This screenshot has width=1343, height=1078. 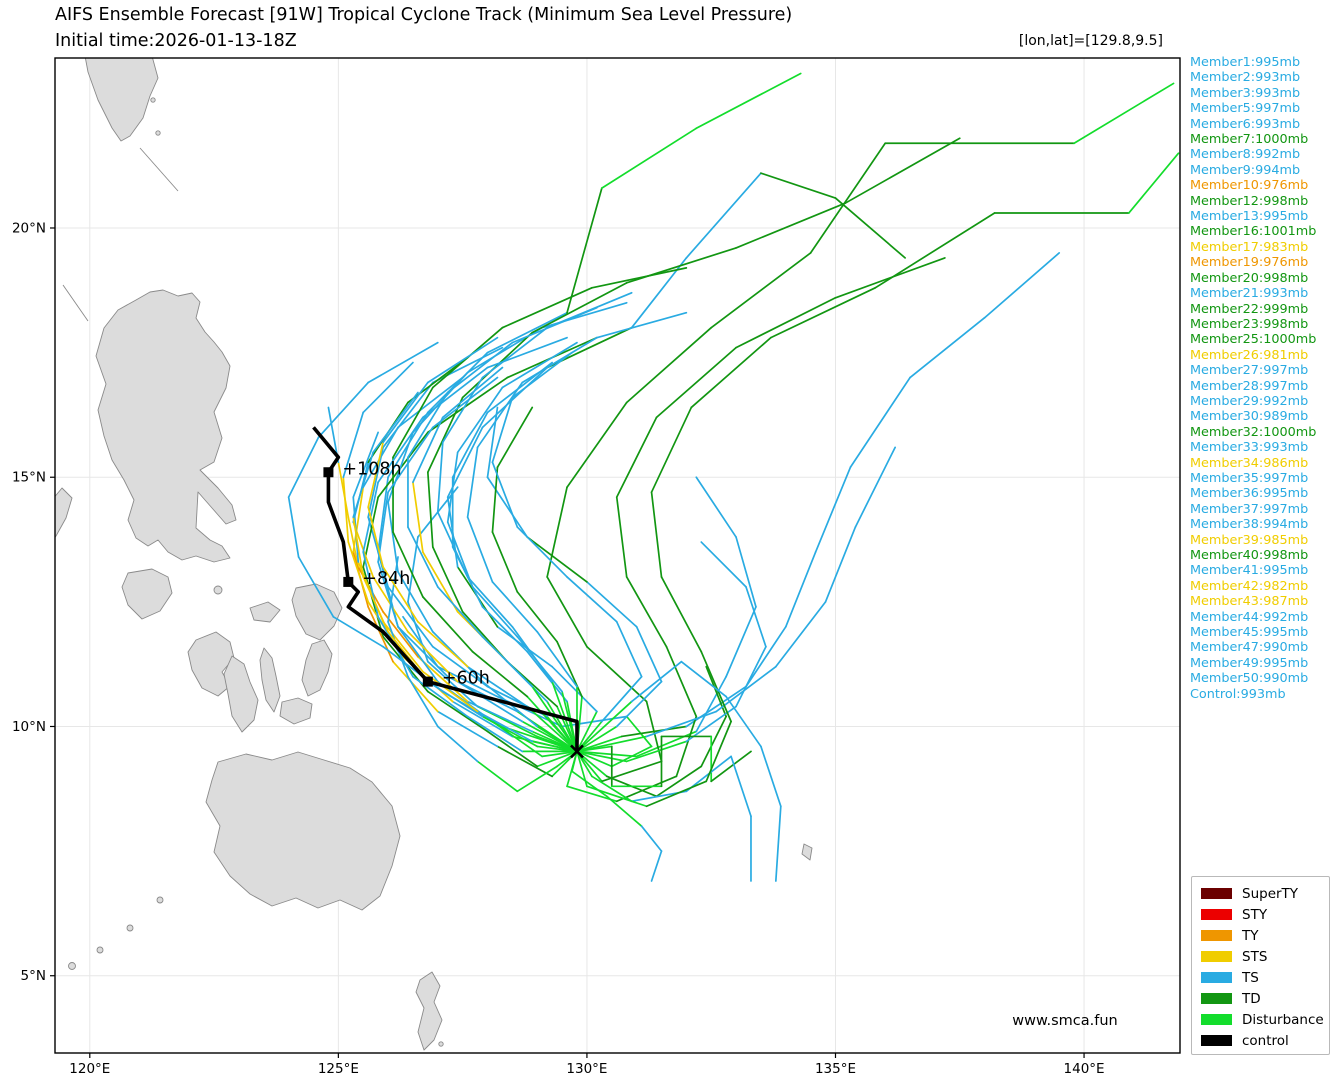 I want to click on member-list-item: Member50:990mb, so click(x=1249, y=679).